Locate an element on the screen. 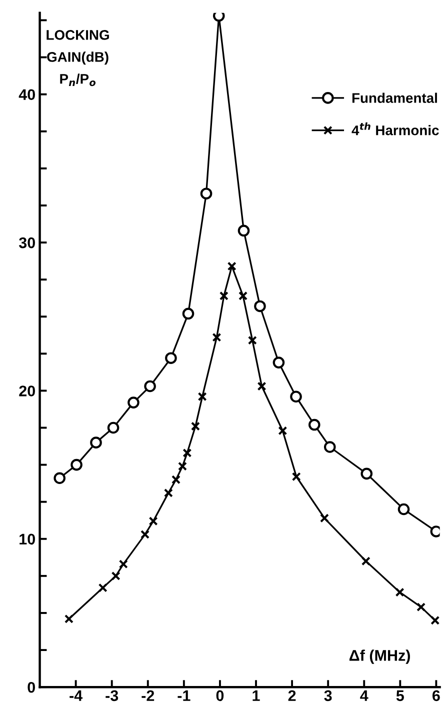 This screenshot has height=712, width=442. y-tick-label: 20 is located at coordinates (27, 391).